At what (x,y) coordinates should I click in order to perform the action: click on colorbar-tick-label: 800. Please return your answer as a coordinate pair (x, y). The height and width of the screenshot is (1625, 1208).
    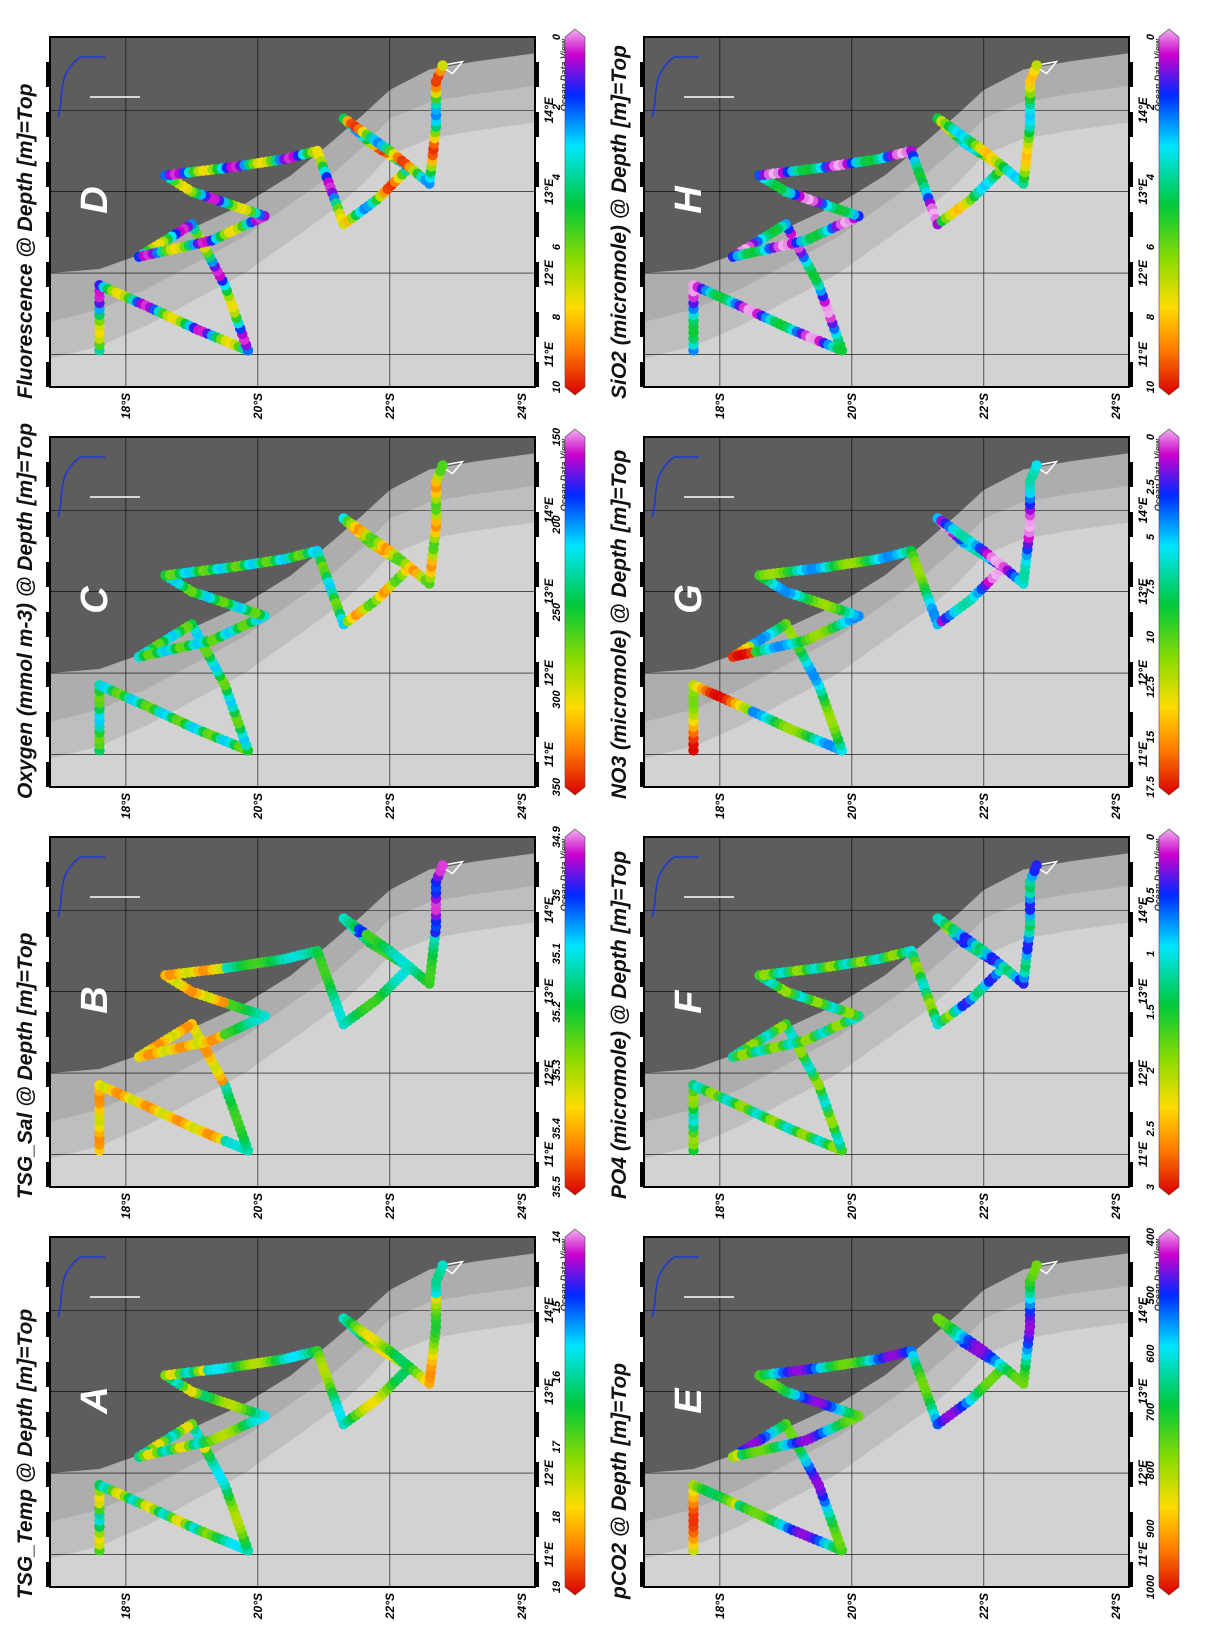
    Looking at the image, I should click on (1151, 1469).